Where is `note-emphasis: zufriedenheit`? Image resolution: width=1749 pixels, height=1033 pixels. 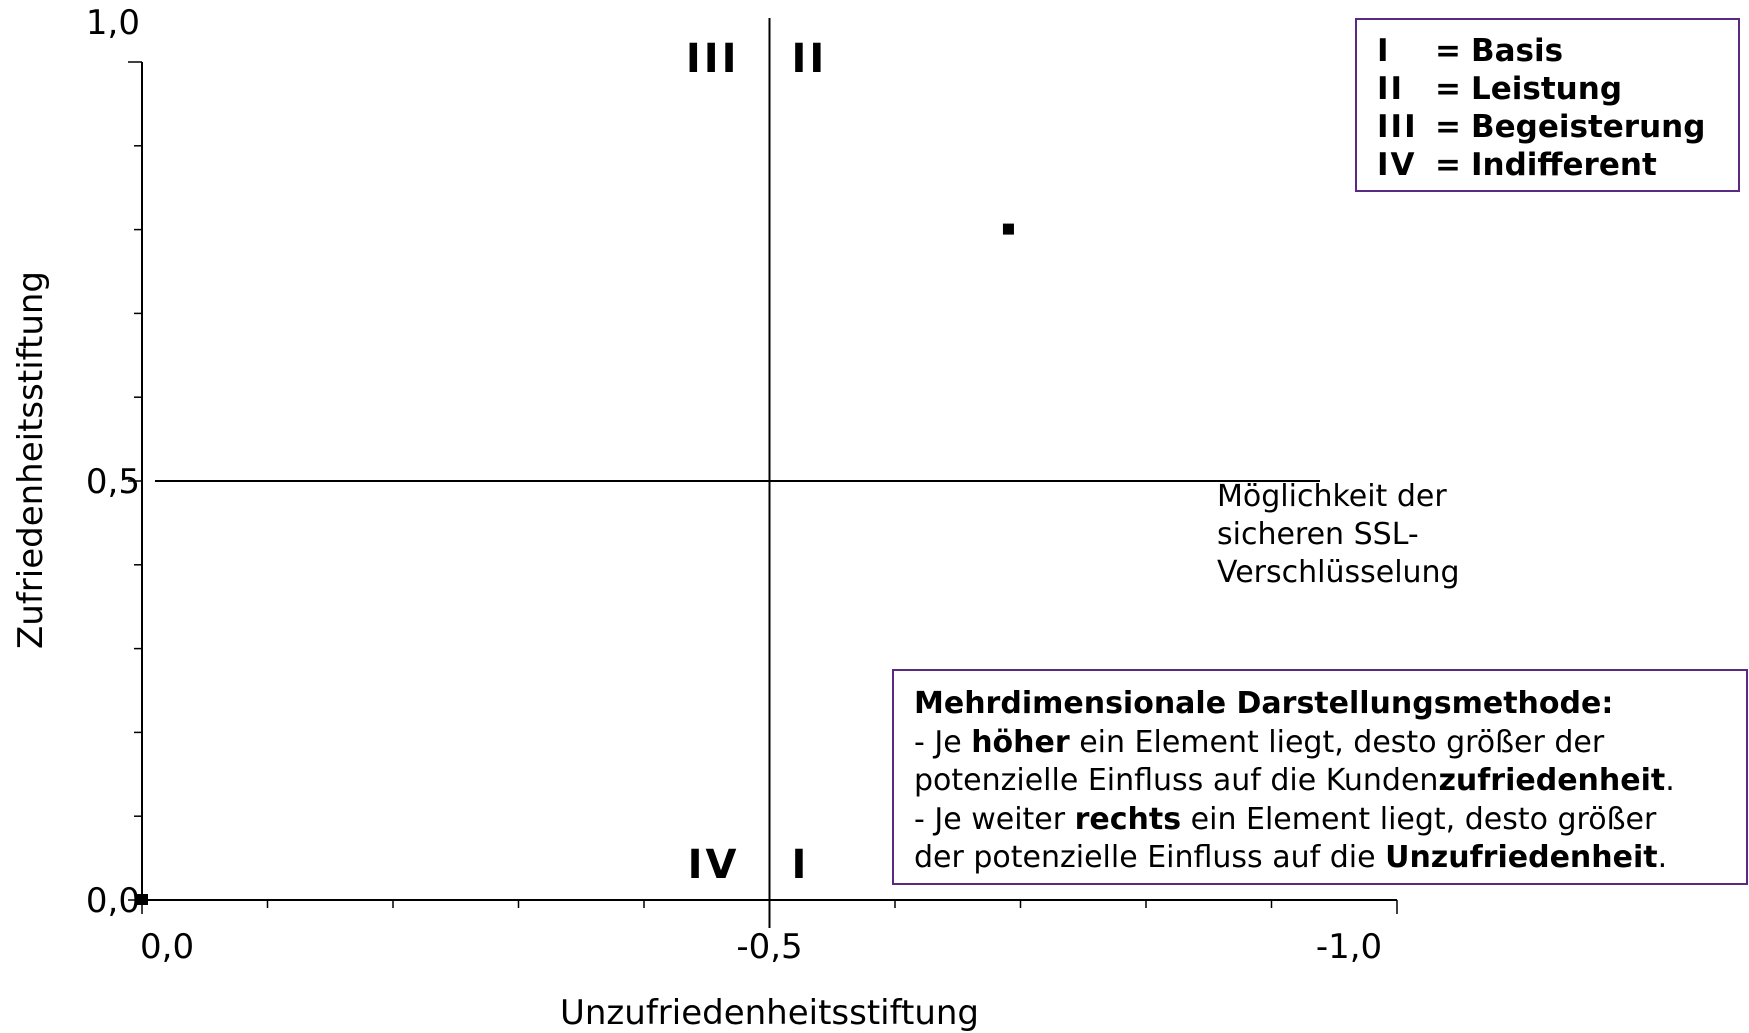 note-emphasis: zufriedenheit is located at coordinates (1552, 780).